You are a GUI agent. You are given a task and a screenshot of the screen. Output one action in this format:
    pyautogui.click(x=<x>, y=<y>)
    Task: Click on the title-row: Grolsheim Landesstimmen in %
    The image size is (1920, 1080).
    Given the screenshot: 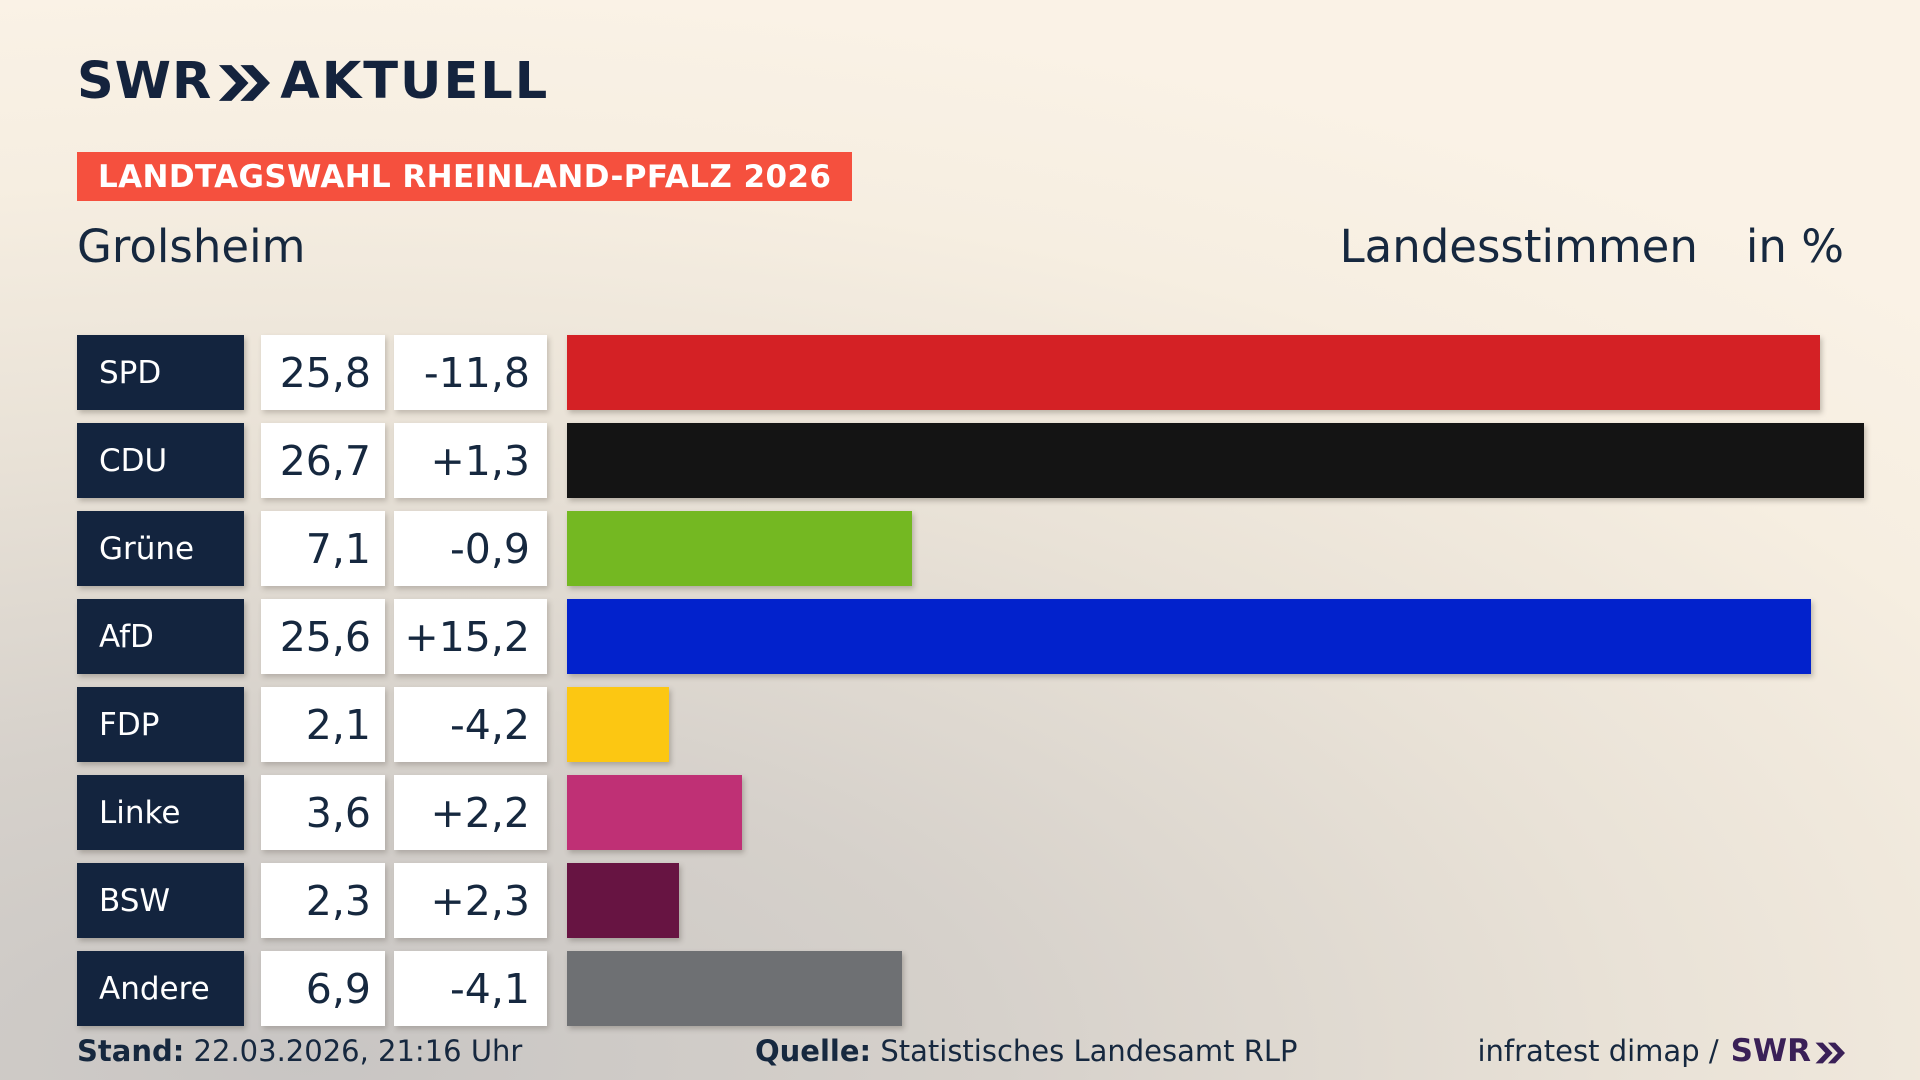 What is the action you would take?
    pyautogui.click(x=960, y=247)
    